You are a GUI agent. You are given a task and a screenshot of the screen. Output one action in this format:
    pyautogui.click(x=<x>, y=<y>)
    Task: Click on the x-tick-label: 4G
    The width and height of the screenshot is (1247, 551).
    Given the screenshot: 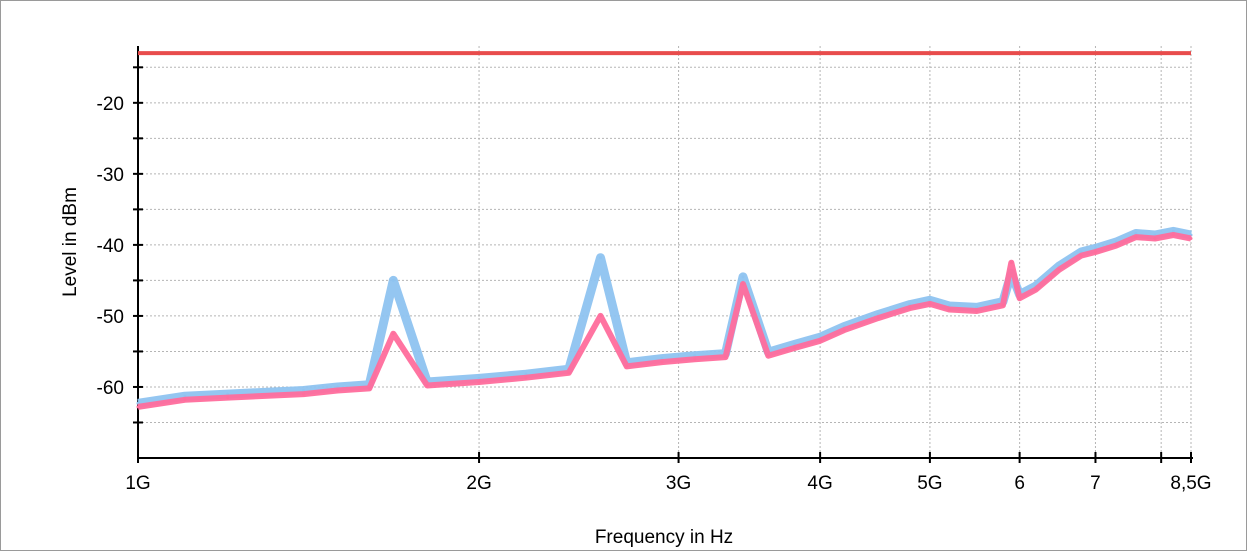 What is the action you would take?
    pyautogui.click(x=819, y=483)
    